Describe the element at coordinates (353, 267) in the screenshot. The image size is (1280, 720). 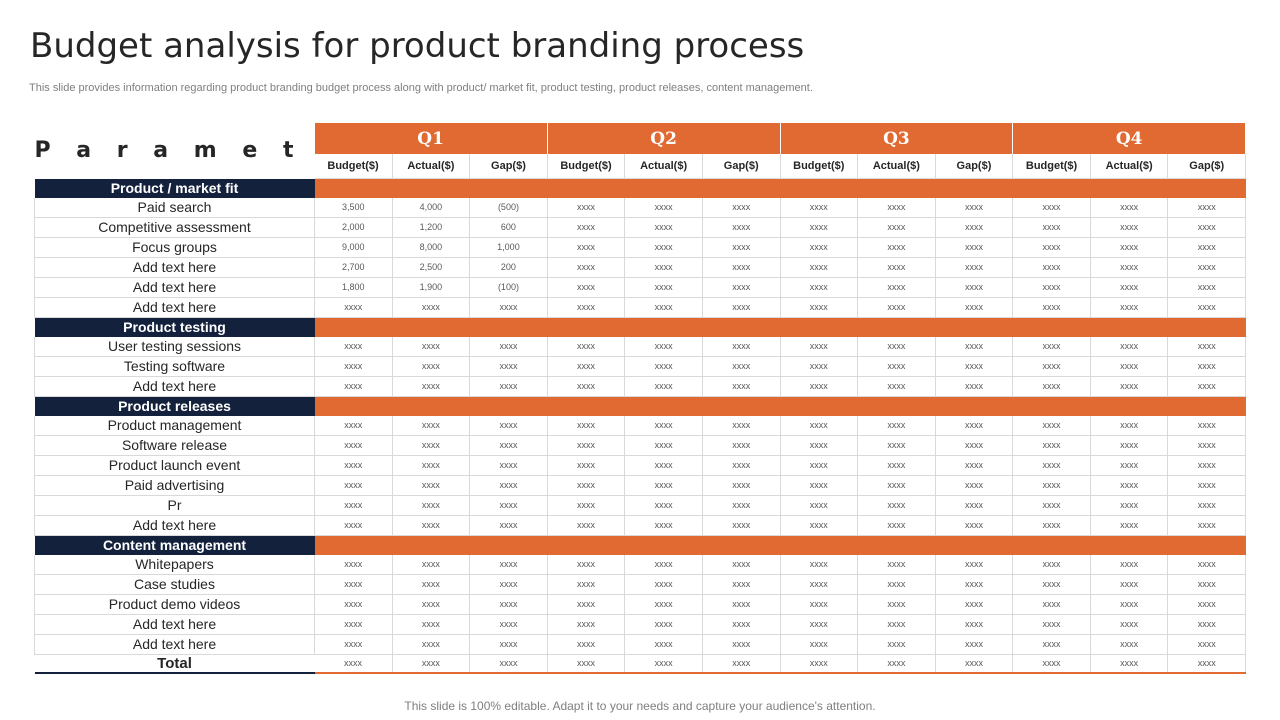
I see `value-cell: 2,700` at that location.